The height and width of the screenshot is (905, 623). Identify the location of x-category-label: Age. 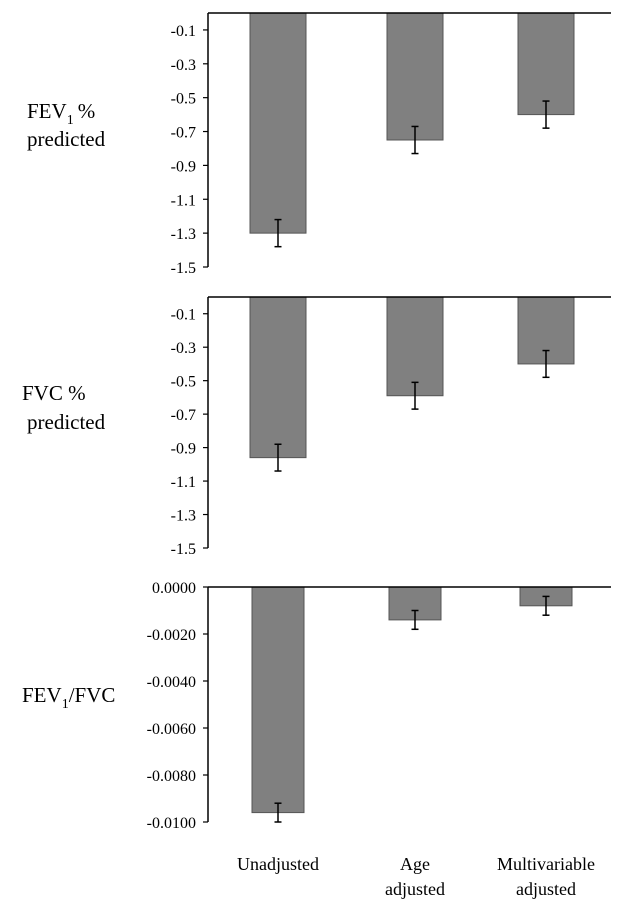
(415, 864).